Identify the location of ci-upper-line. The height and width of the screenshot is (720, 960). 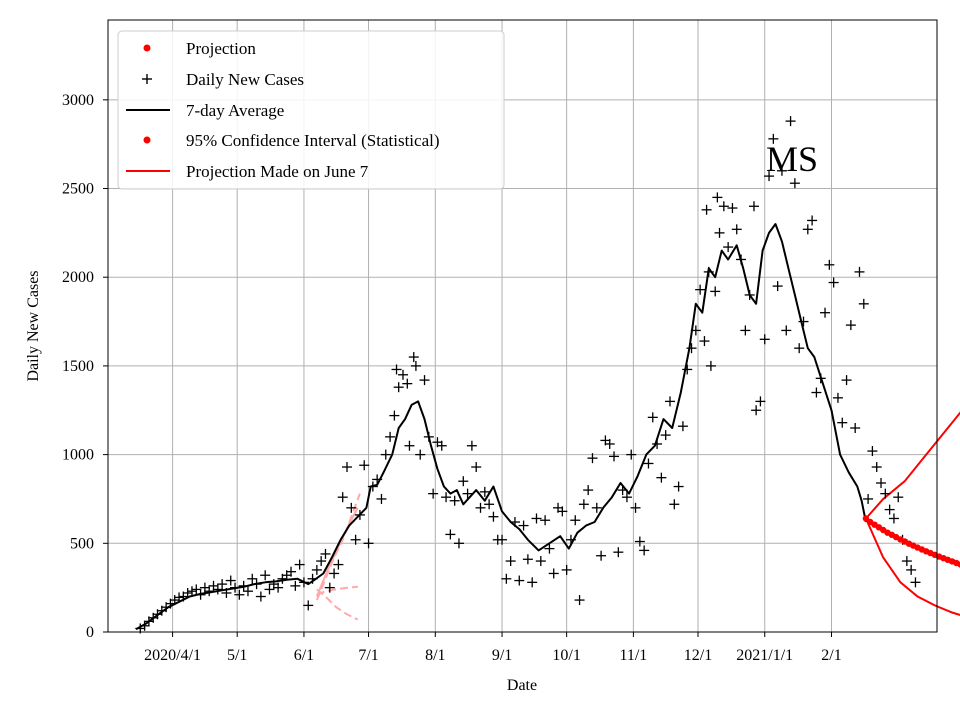
(912, 465).